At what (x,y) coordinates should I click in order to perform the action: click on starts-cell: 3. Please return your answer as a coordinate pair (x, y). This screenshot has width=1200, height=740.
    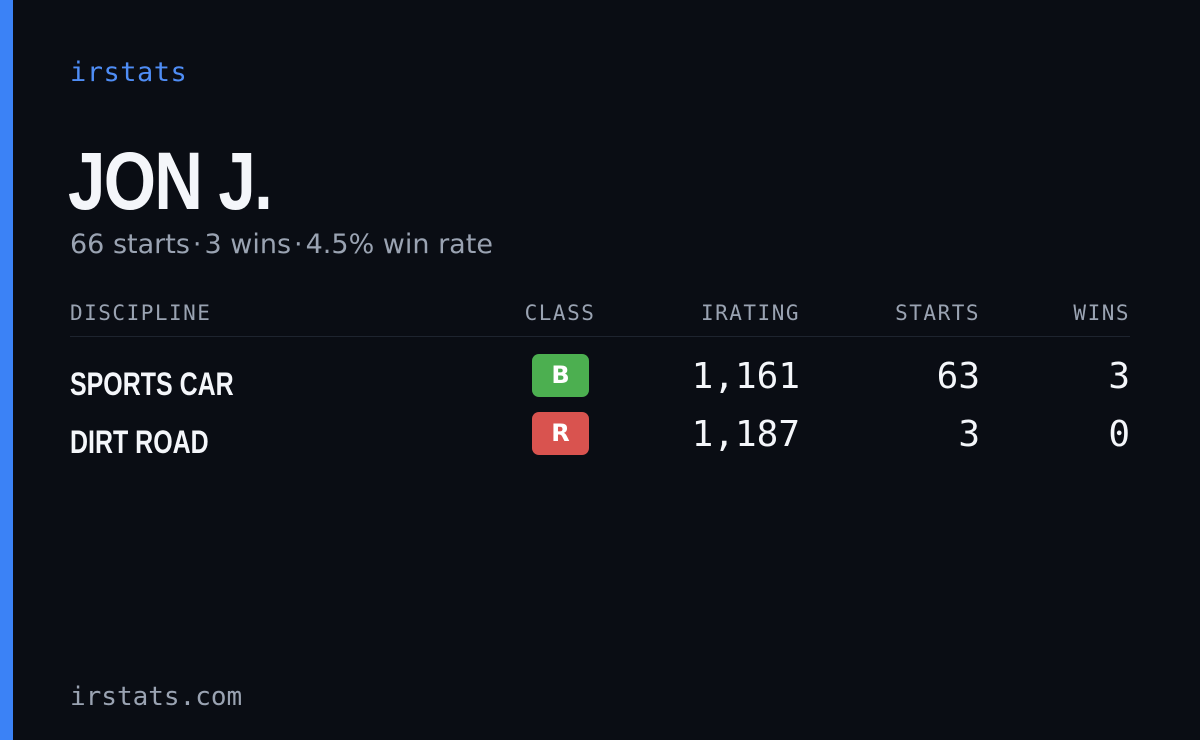
    Looking at the image, I should click on (969, 434).